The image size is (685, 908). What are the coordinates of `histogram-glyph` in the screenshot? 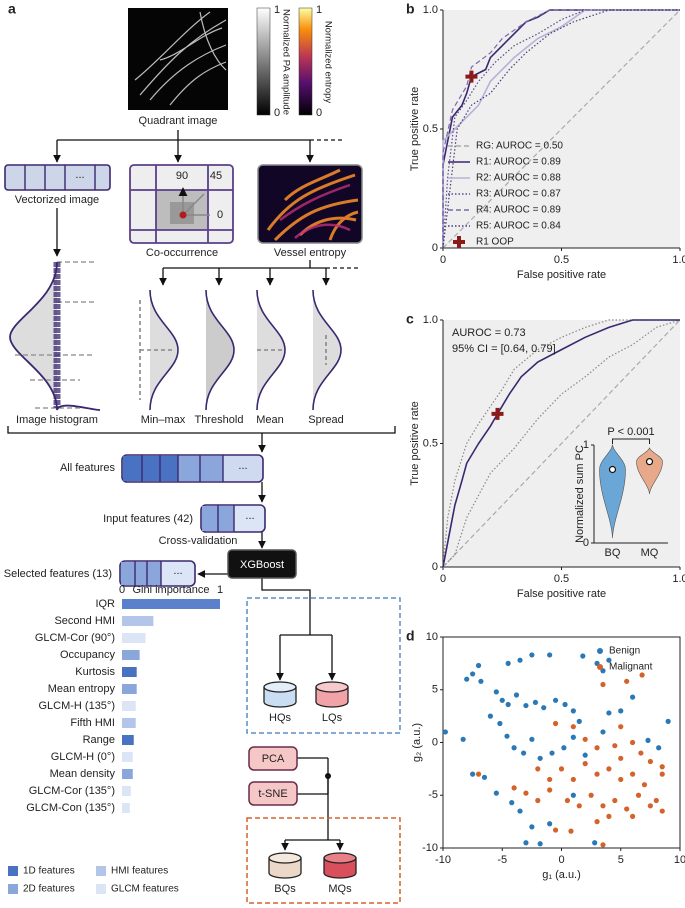 It's located at (55, 336).